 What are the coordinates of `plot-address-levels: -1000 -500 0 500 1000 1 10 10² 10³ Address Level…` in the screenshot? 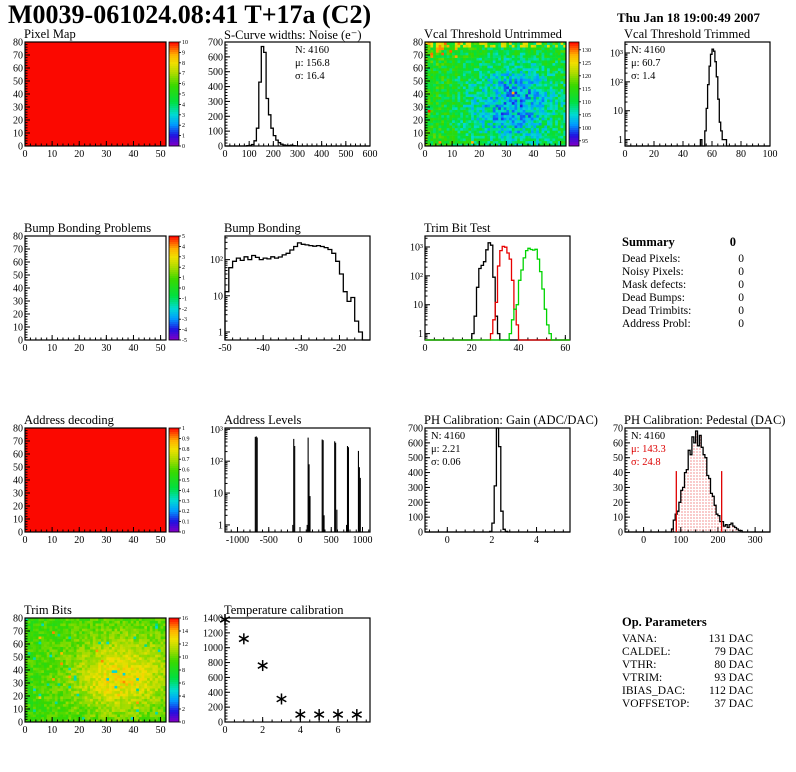 It's located at (300, 498).